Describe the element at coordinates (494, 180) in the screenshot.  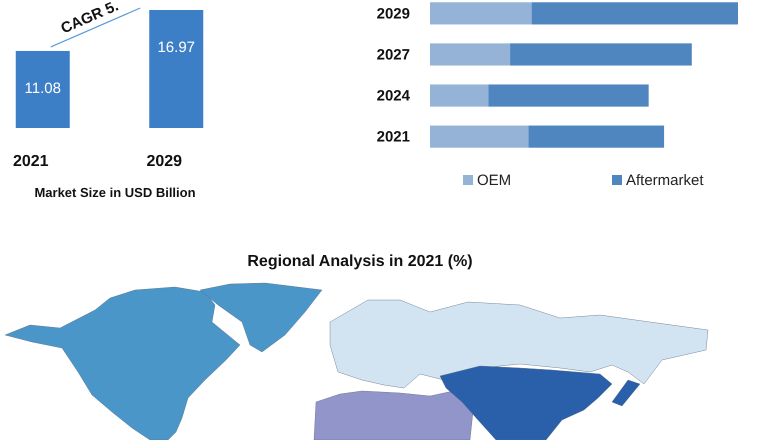
I see `legend-label: OEM` at that location.